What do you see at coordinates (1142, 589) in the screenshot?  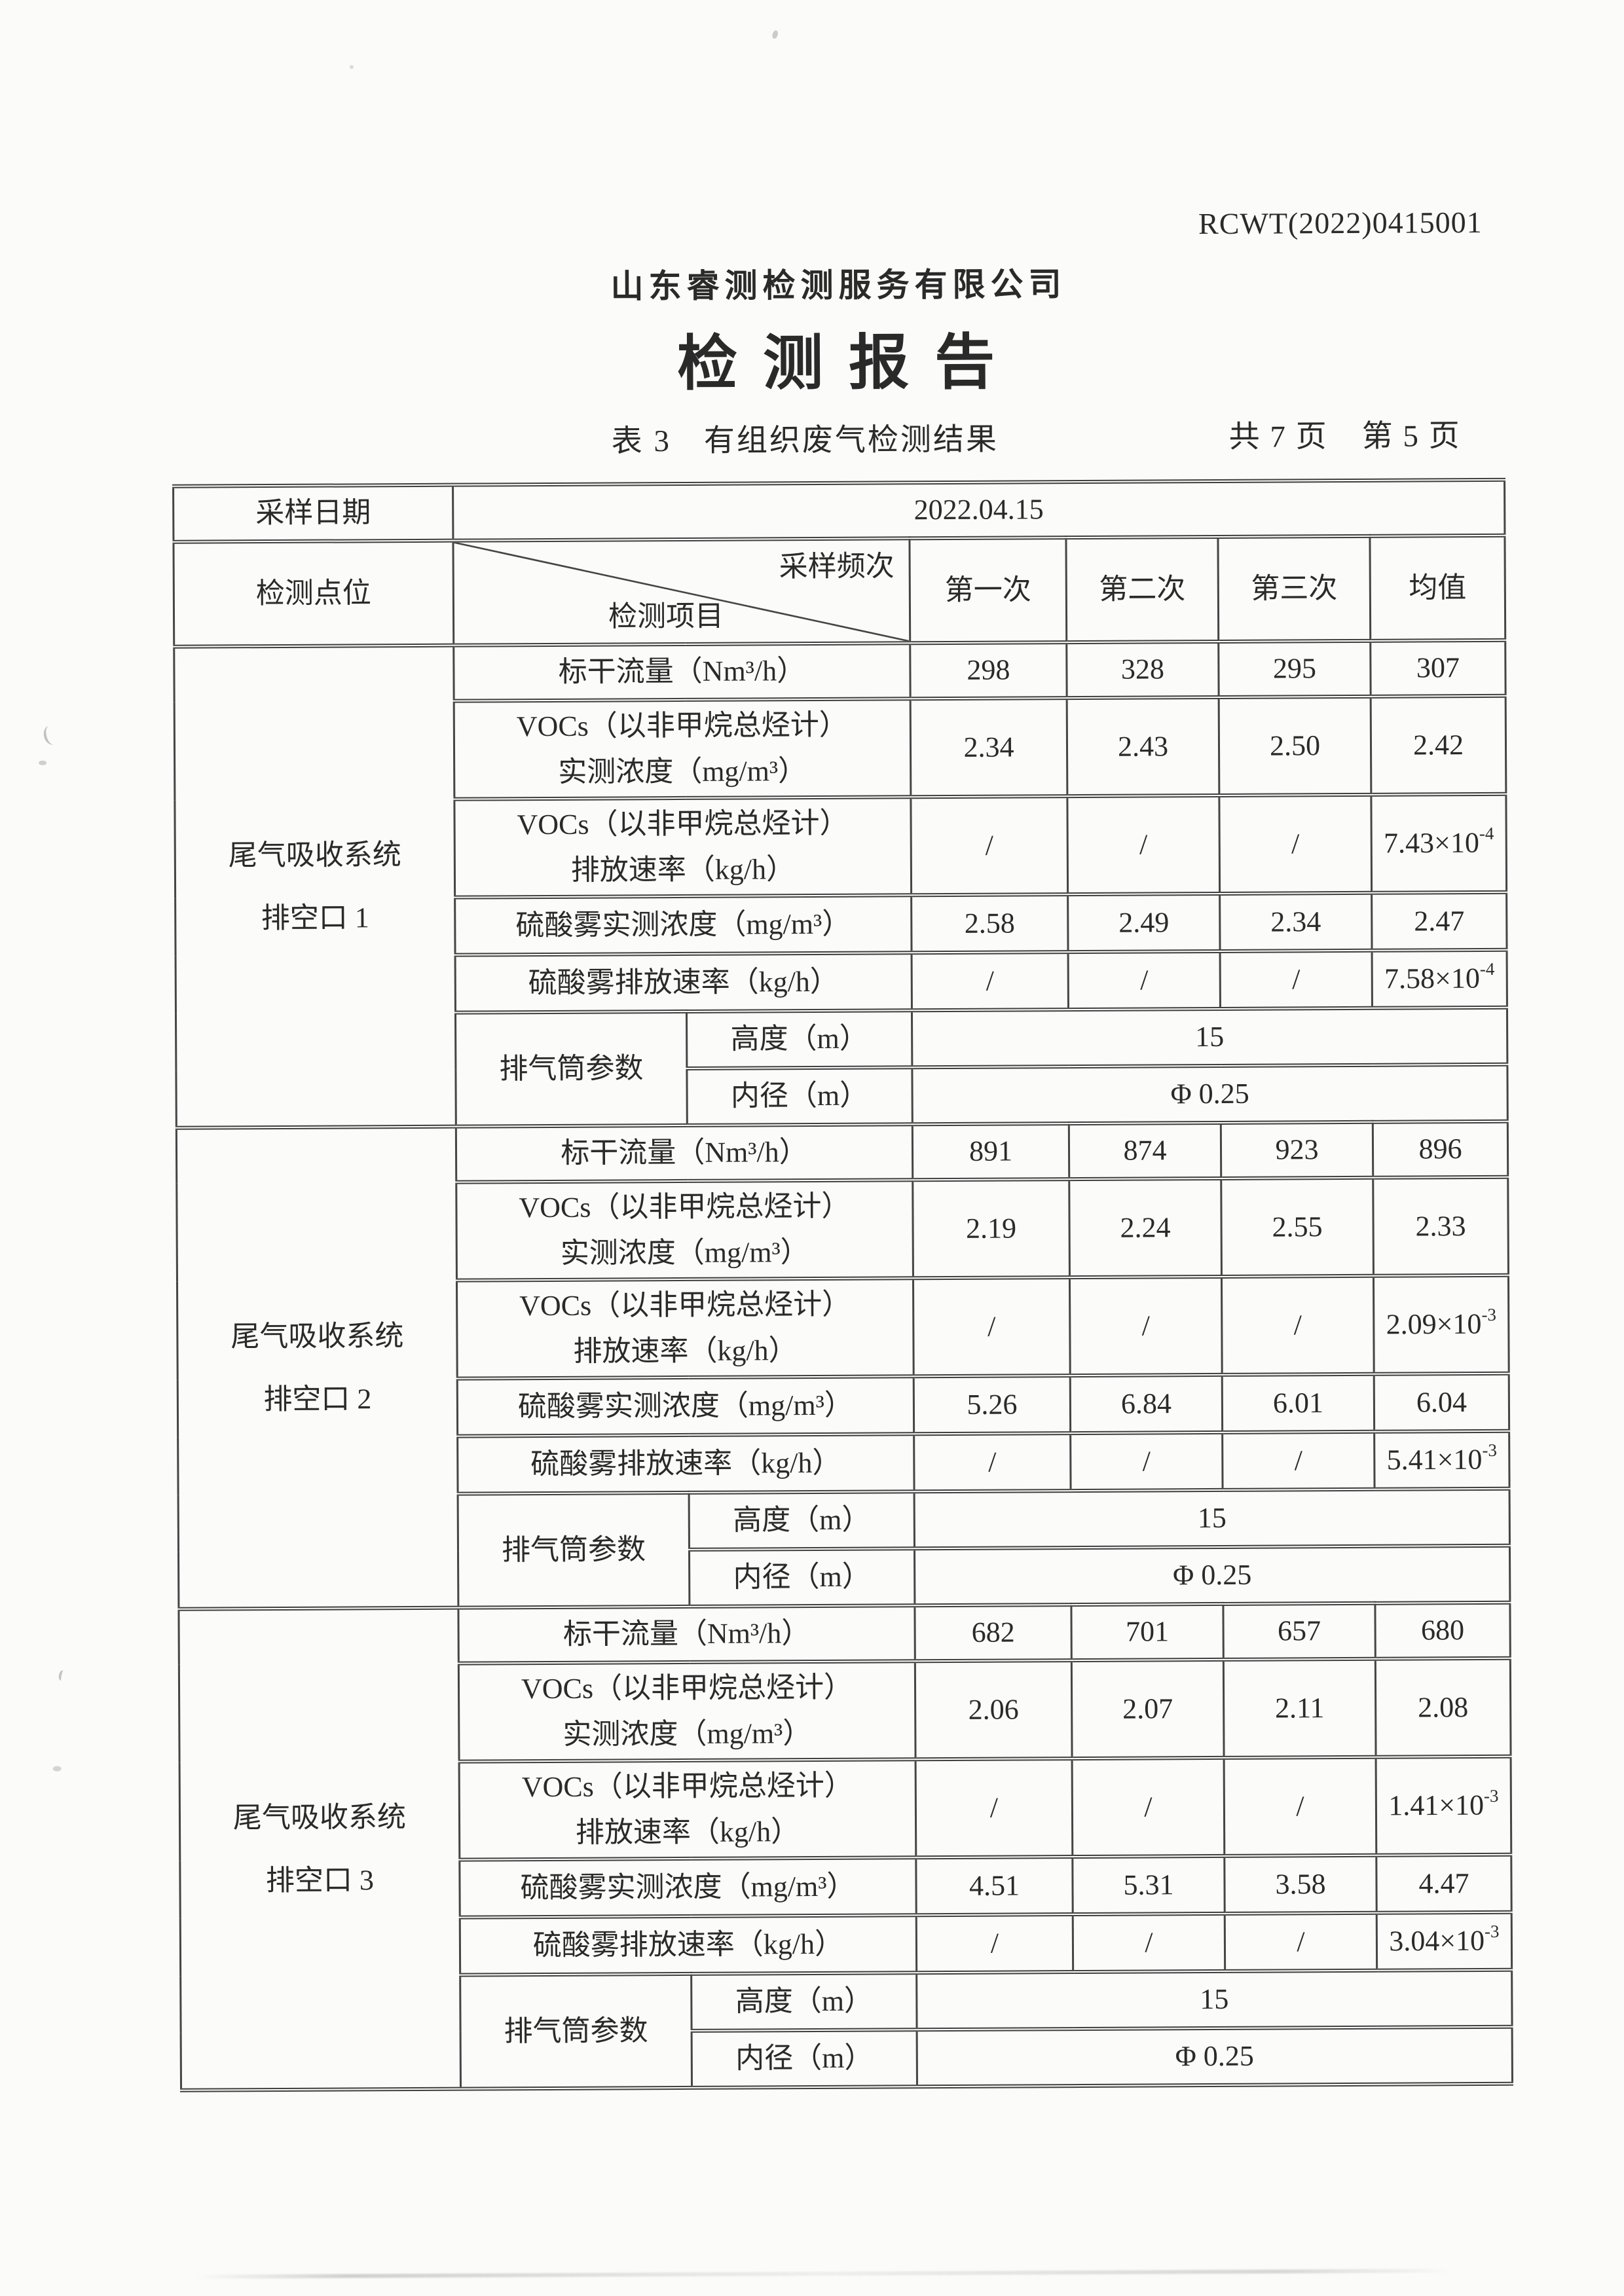 I see `header-second-sample: 第二次` at bounding box center [1142, 589].